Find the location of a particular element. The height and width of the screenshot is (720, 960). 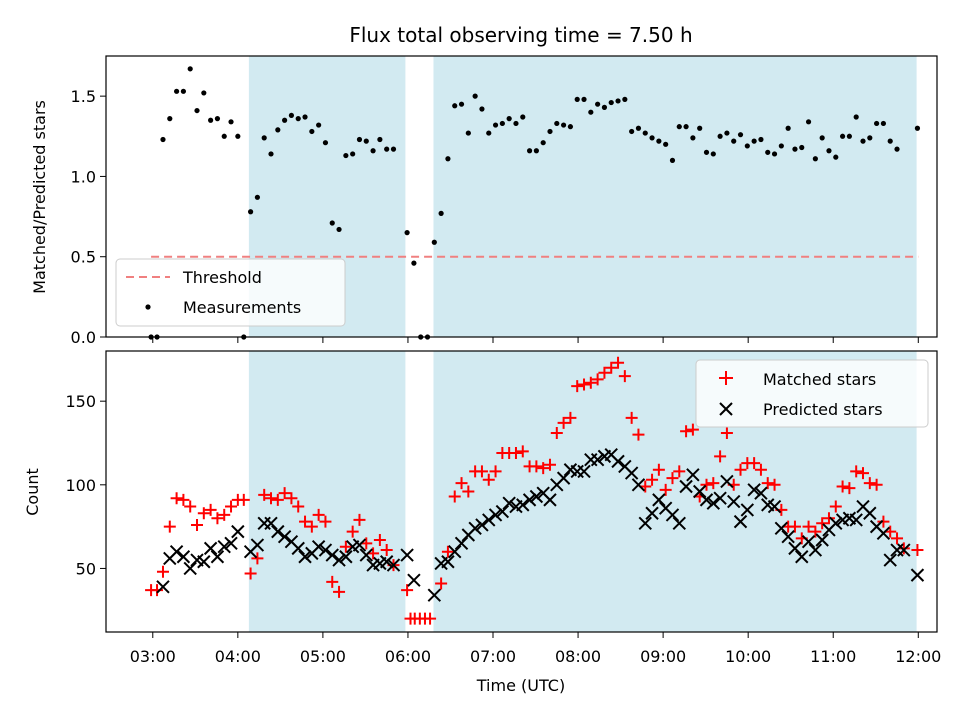

bottom-y-ticks: 50 100 150 is located at coordinates (85, 485).